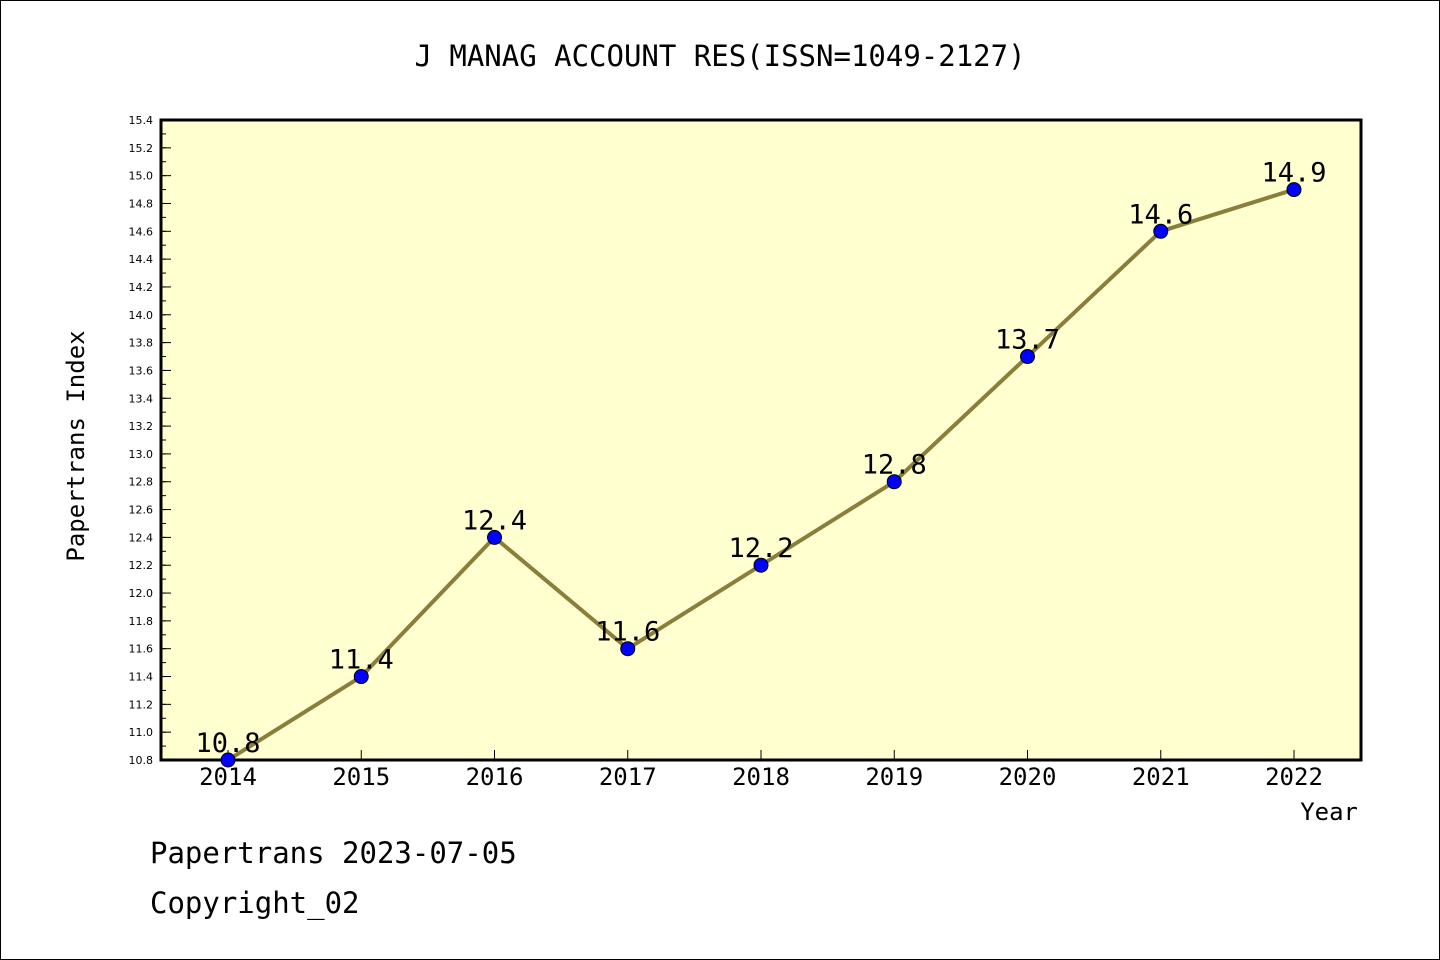 This screenshot has height=960, width=1440. Describe the element at coordinates (141, 649) in the screenshot. I see `y-tick-label: 11.6` at that location.